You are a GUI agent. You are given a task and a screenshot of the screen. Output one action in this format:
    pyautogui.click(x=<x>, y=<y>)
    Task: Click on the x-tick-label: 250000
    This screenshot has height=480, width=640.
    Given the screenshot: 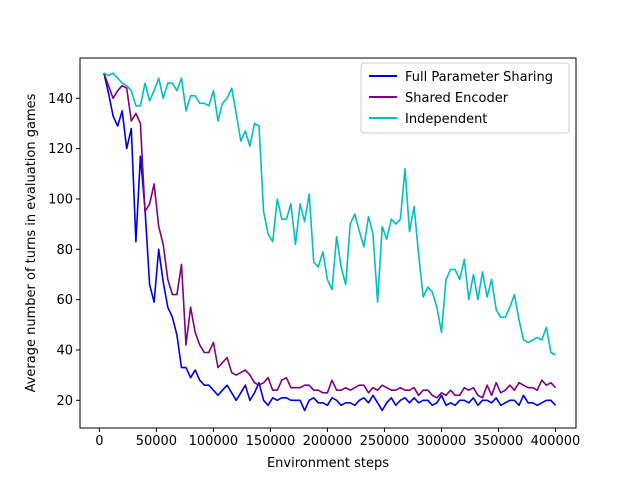 What is the action you would take?
    pyautogui.click(x=385, y=441)
    